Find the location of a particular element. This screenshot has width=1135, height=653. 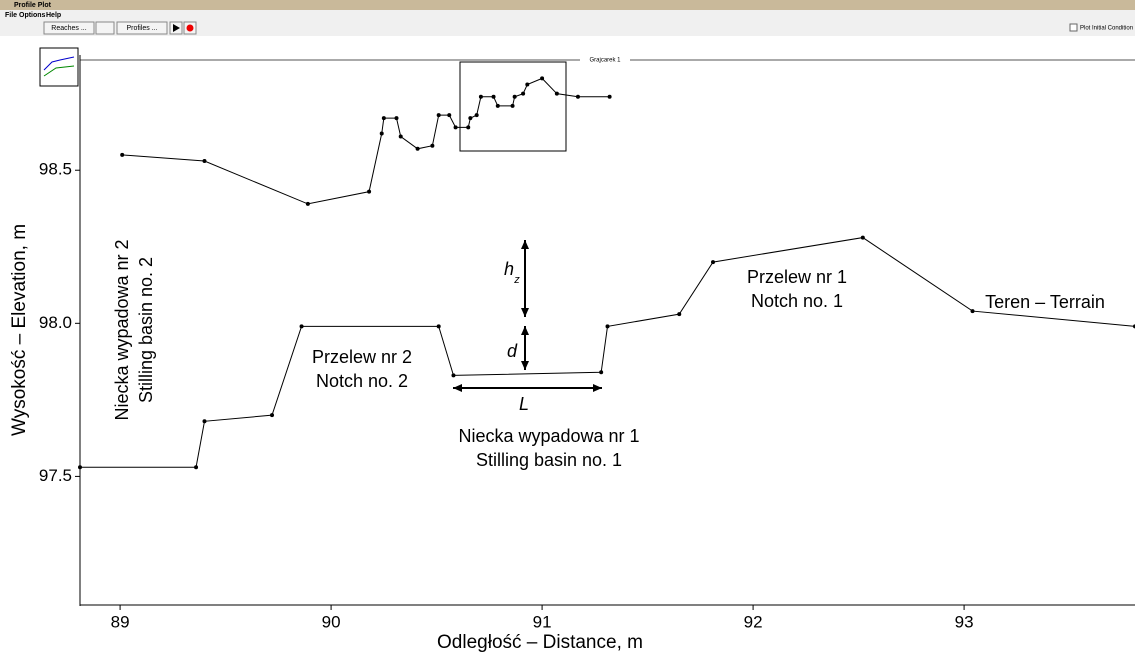

symbol-d: d is located at coordinates (512, 351).